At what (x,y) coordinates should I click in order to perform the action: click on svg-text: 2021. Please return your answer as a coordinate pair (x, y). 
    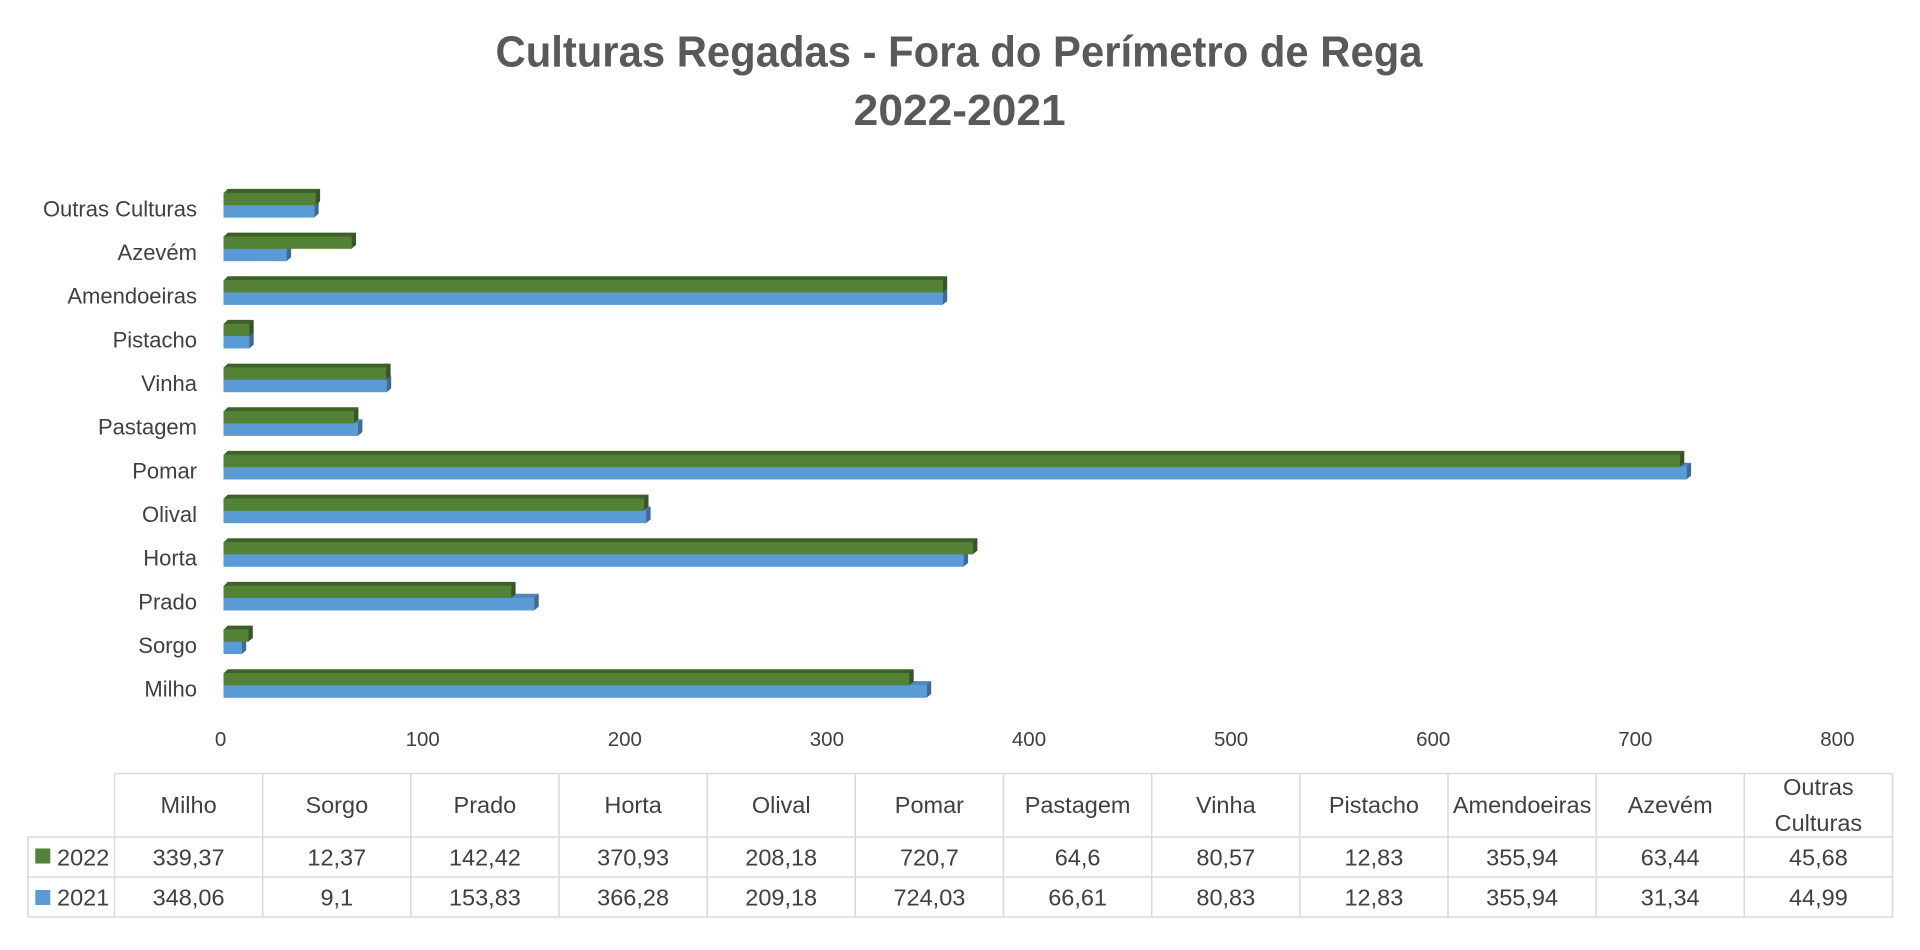
    Looking at the image, I should click on (83, 898).